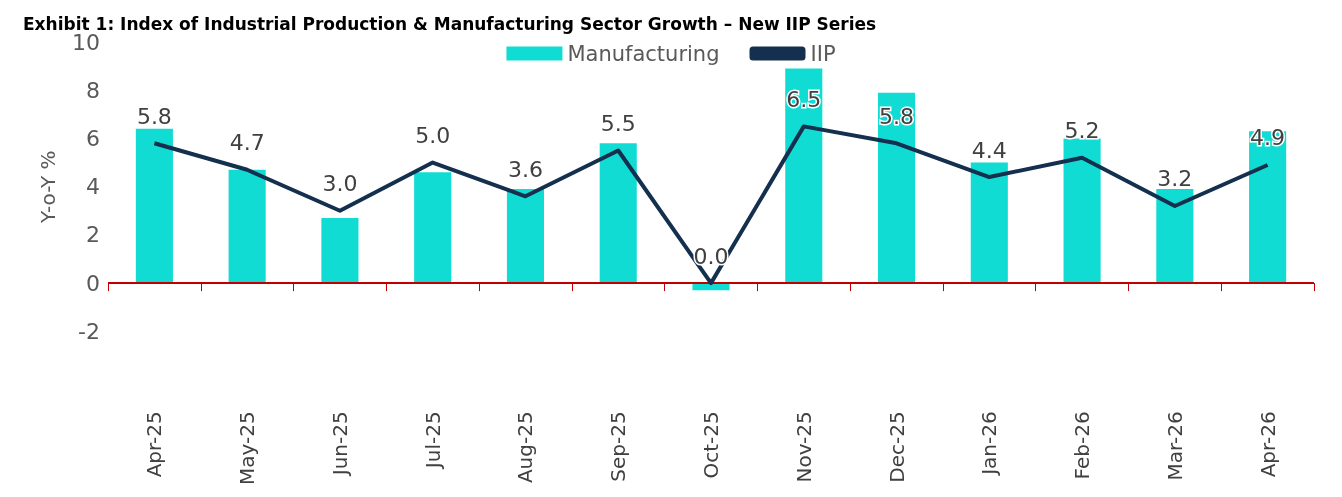 The width and height of the screenshot is (1342, 497). Describe the element at coordinates (89, 331) in the screenshot. I see `y-tick-label: -2` at that location.